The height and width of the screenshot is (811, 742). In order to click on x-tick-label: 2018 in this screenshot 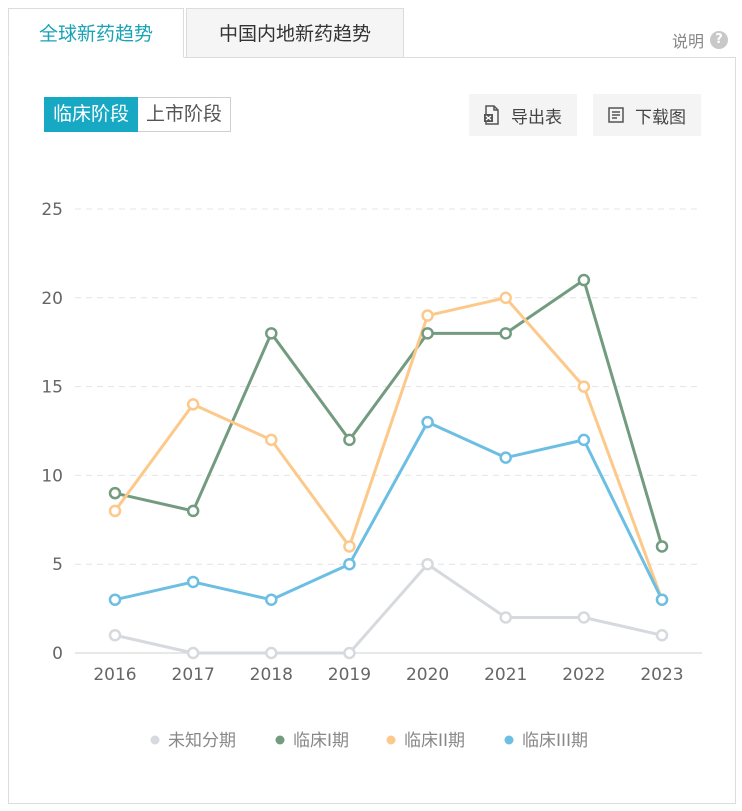, I will do `click(271, 675)`.